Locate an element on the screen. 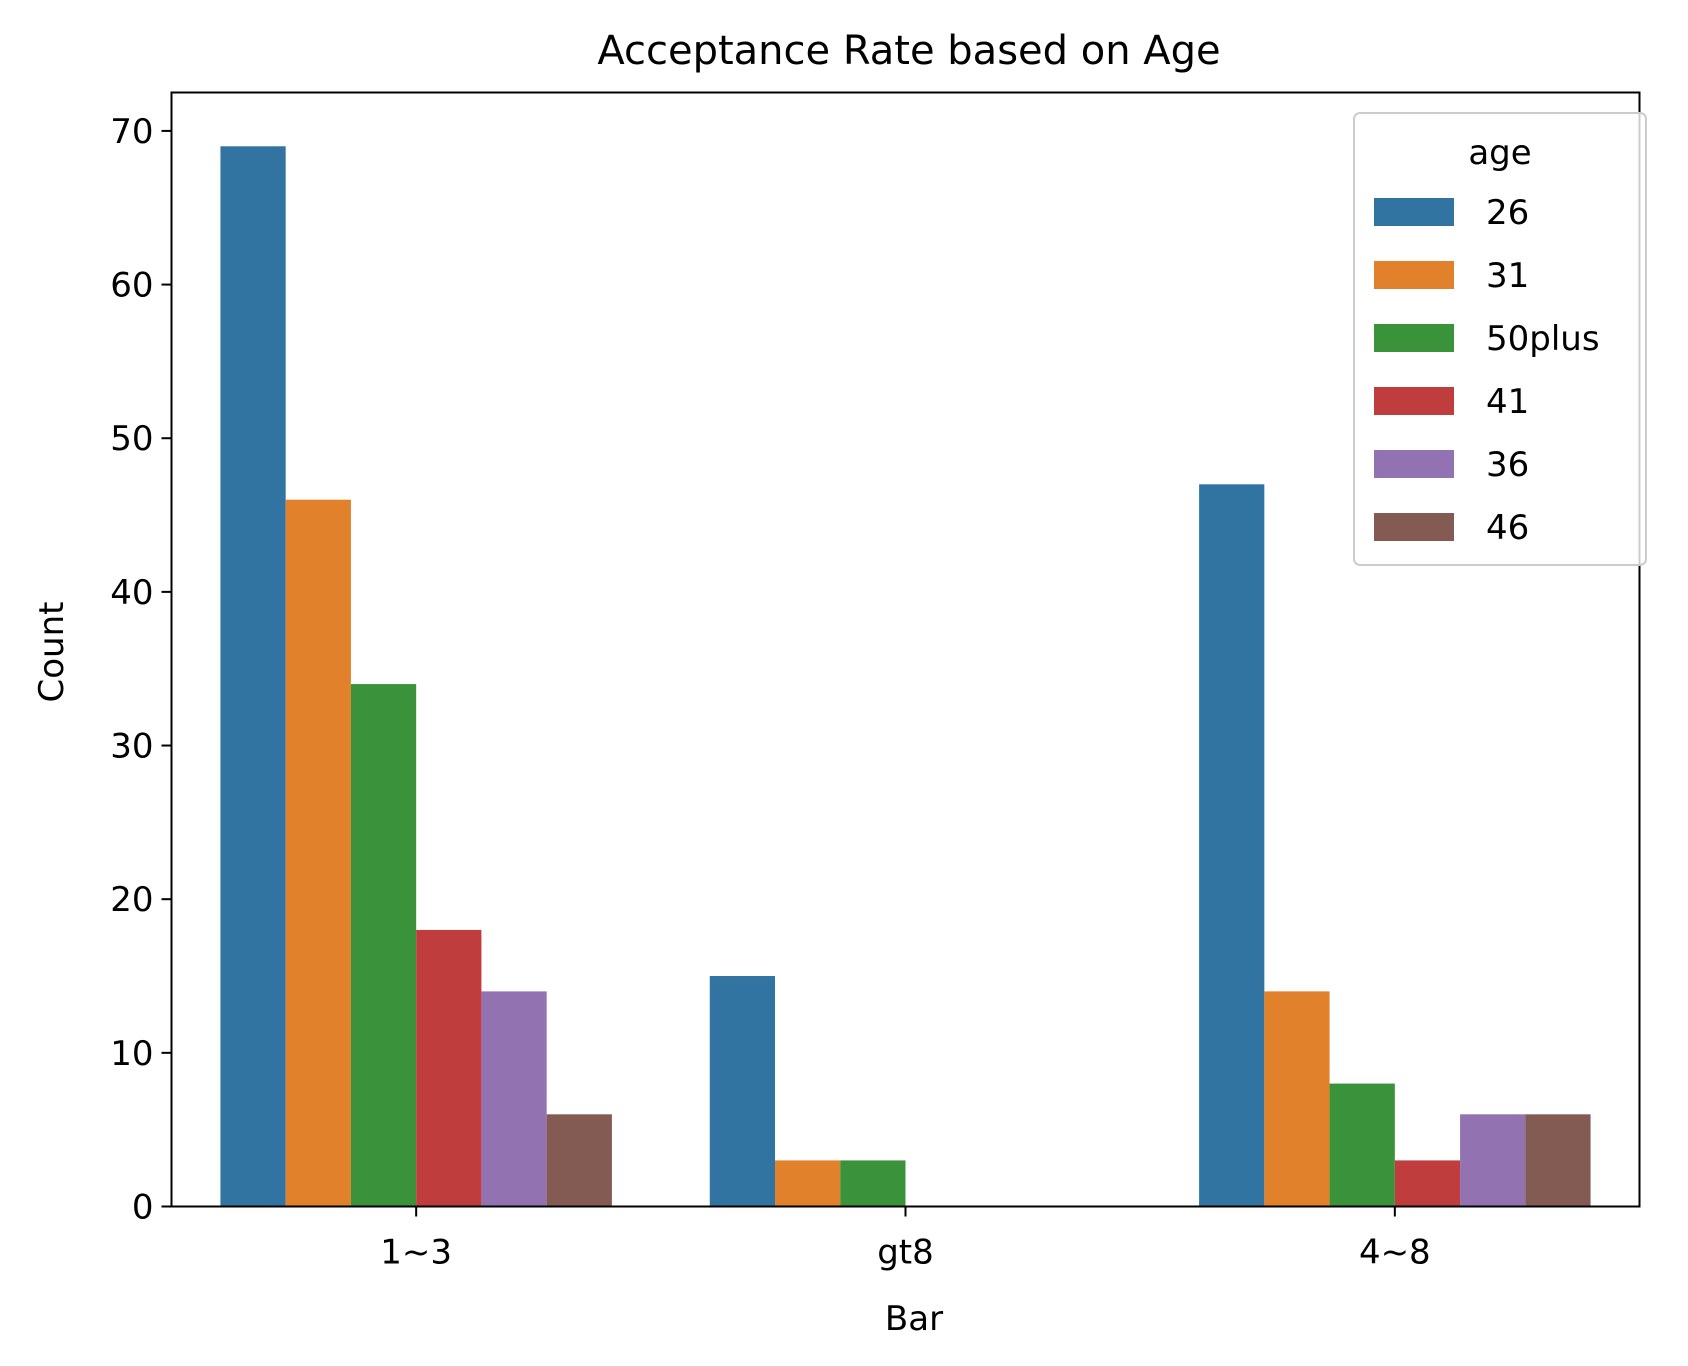  bar-1~3-age-41 is located at coordinates (449, 1068).